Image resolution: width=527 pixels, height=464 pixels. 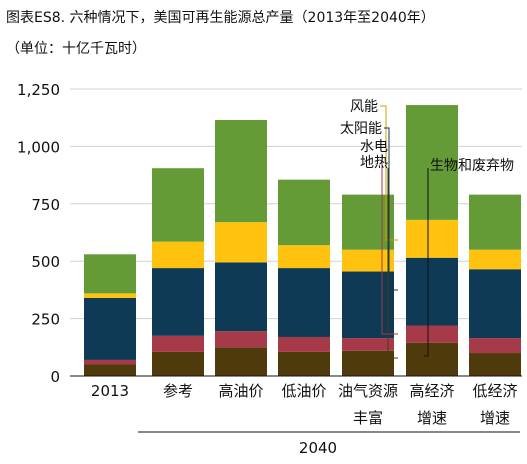 I want to click on legend-leader-geothermal, so click(x=392, y=263).